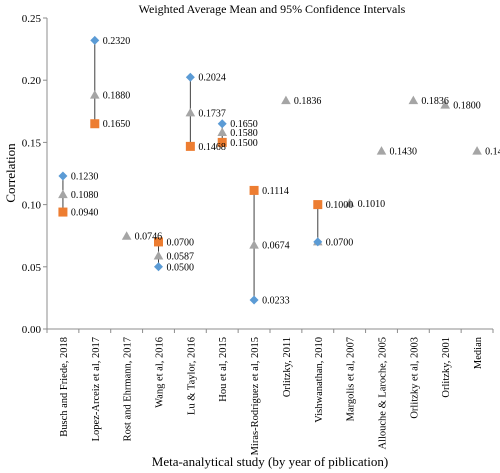 Image resolution: width=500 pixels, height=473 pixels. I want to click on lower-bound-label: 0.1468, so click(212, 147).